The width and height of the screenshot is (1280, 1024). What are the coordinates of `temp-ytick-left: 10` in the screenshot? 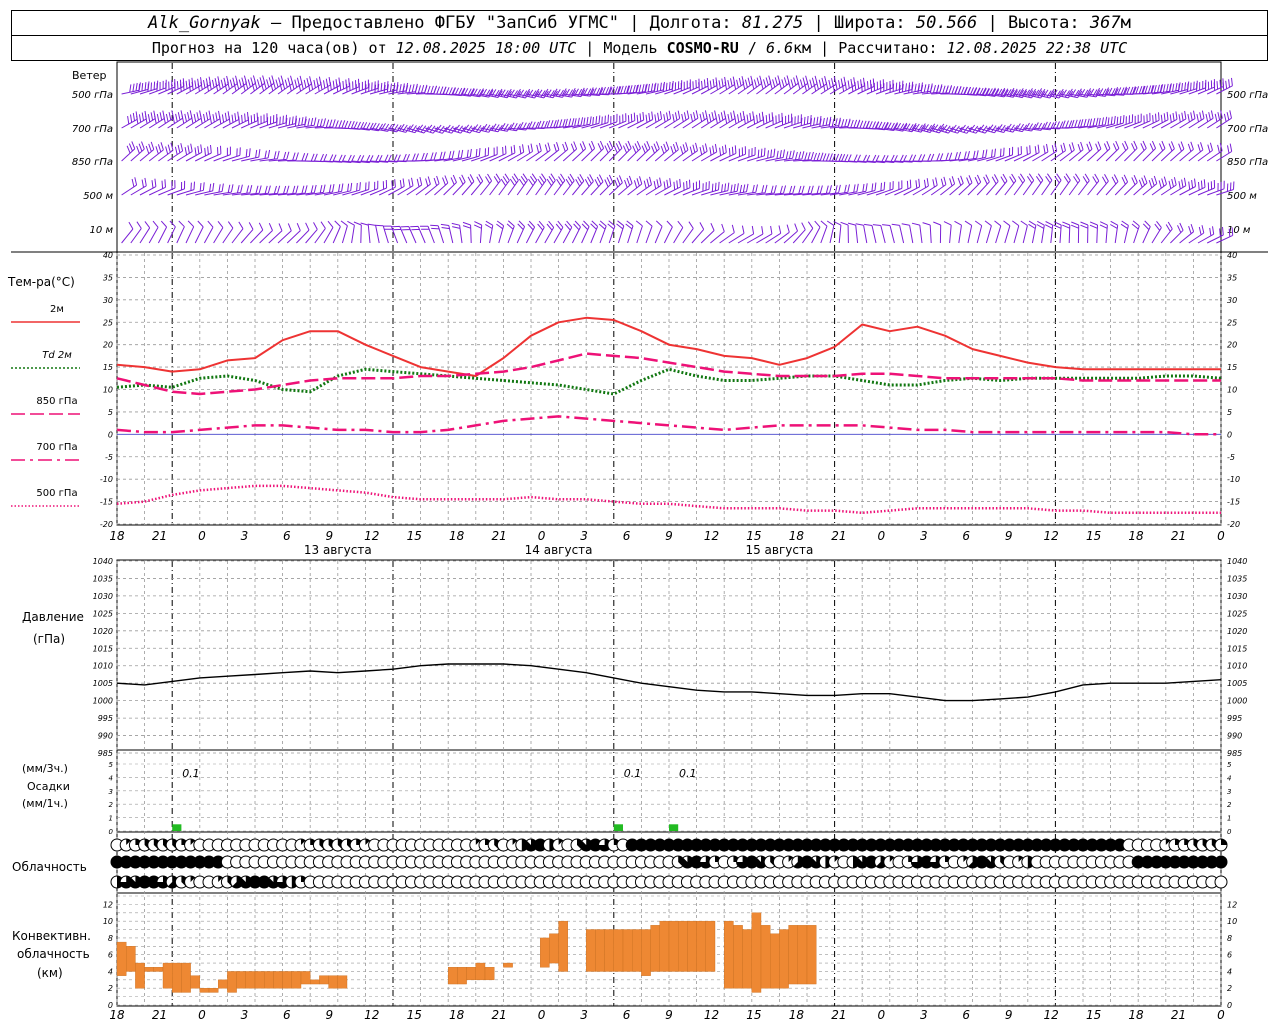 It's located at (108, 390).